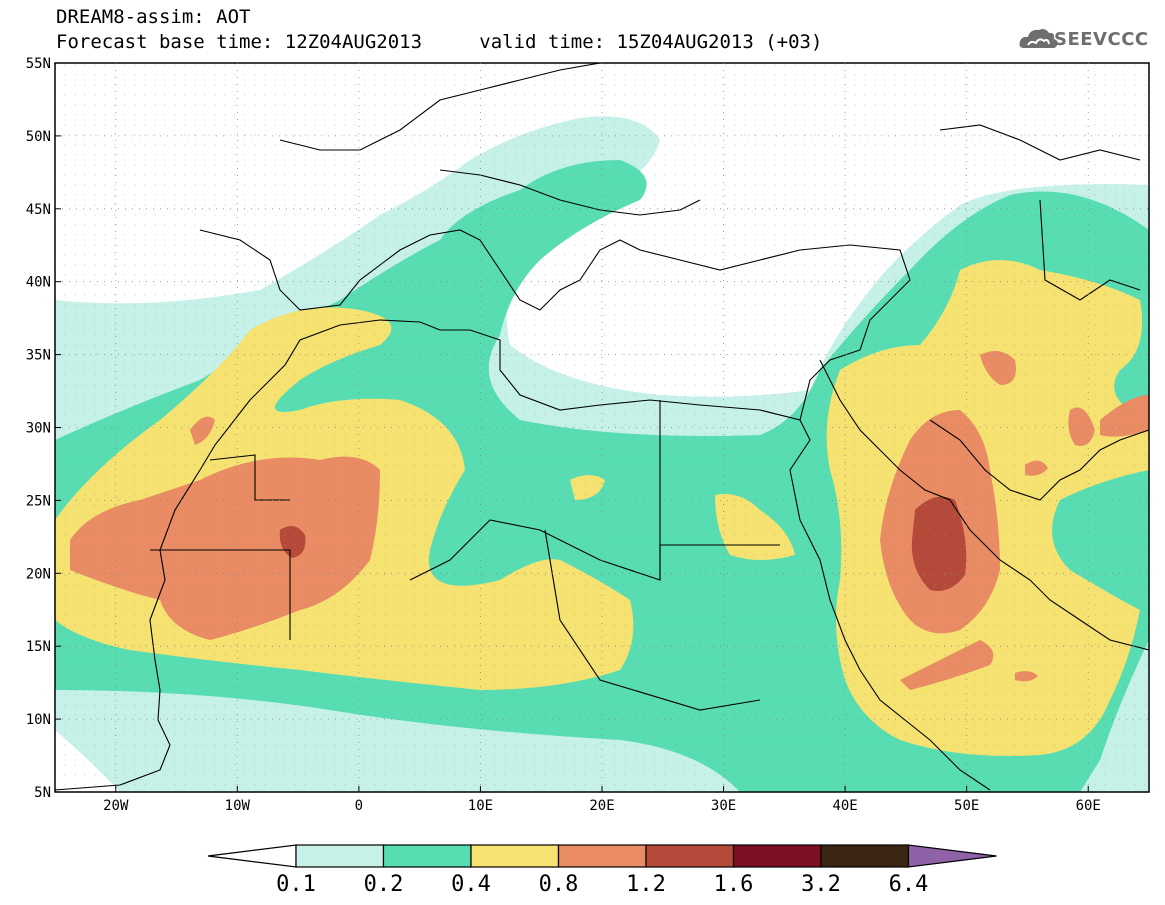 The width and height of the screenshot is (1165, 905). What do you see at coordinates (844, 806) in the screenshot?
I see `lon-tick-label: 40E` at bounding box center [844, 806].